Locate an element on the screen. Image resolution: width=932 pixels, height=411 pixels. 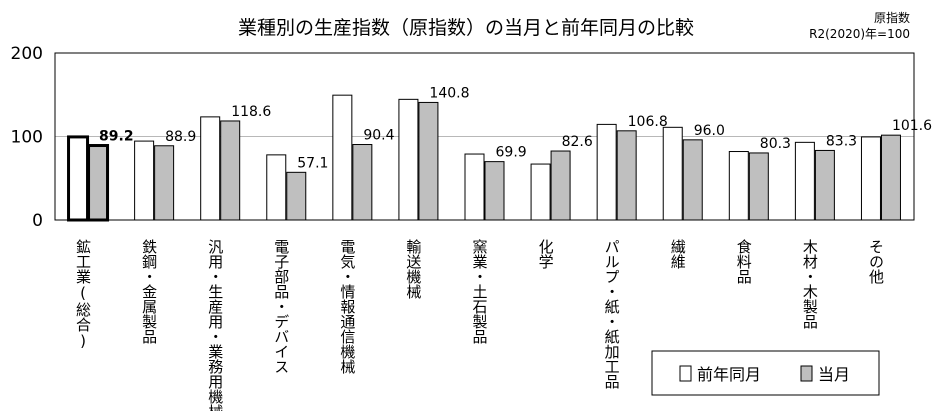
legend-swatch-current is located at coordinates (806, 373).